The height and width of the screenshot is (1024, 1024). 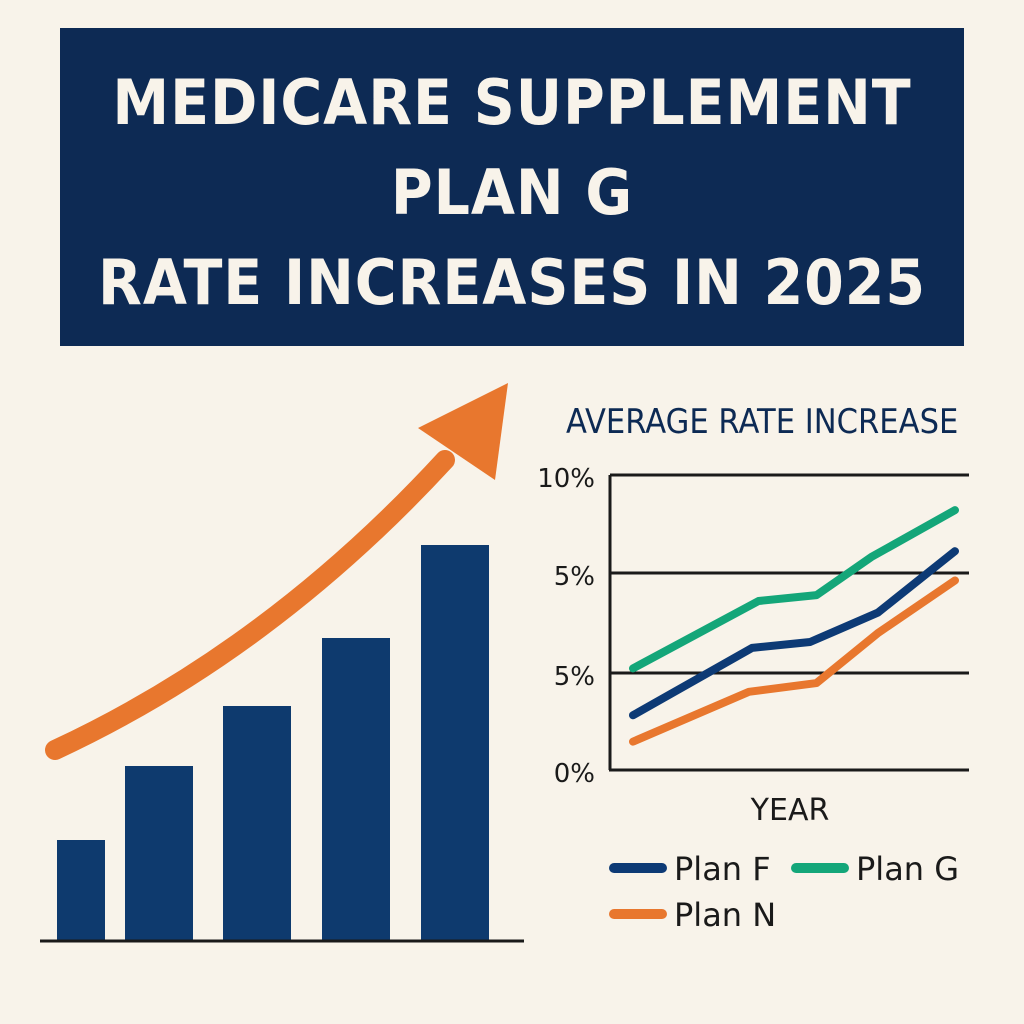 What do you see at coordinates (907, 869) in the screenshot?
I see `legend-label: Plan G` at bounding box center [907, 869].